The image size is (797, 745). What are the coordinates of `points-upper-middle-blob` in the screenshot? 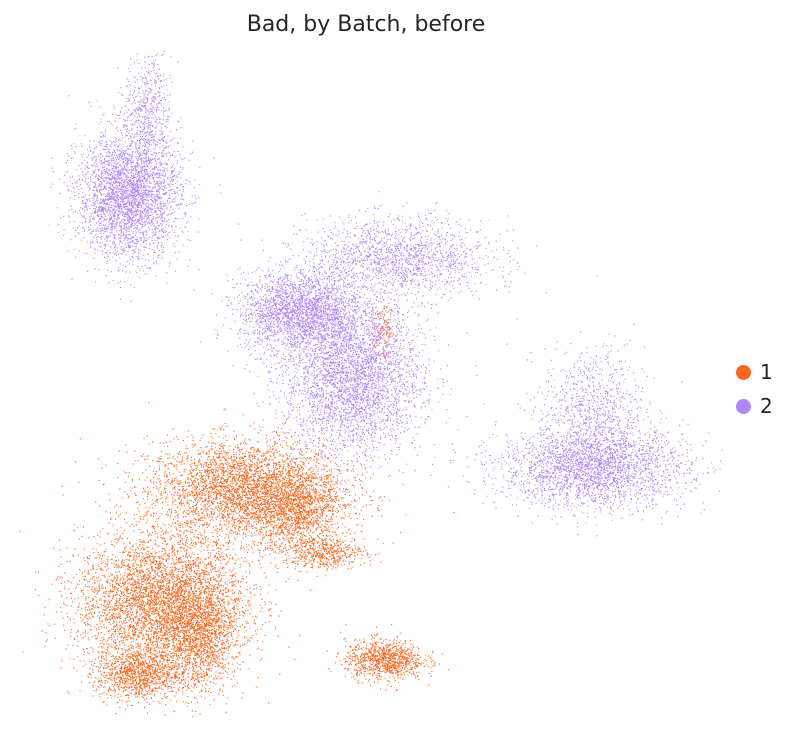 It's located at (258, 495).